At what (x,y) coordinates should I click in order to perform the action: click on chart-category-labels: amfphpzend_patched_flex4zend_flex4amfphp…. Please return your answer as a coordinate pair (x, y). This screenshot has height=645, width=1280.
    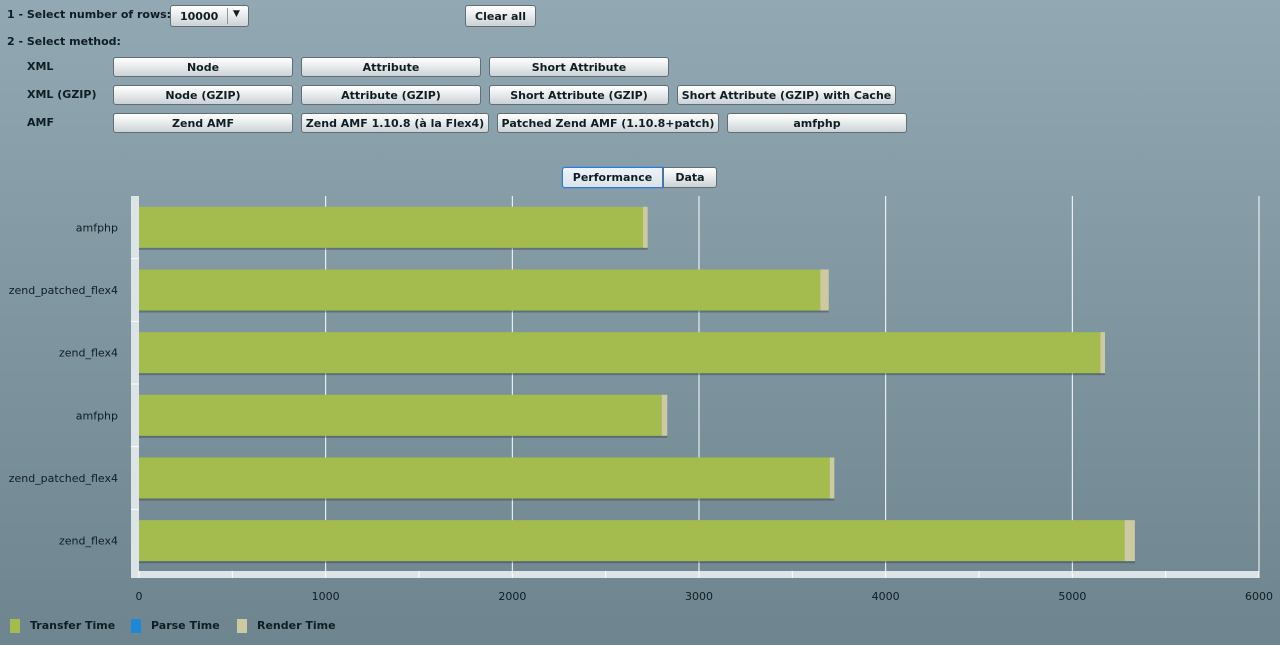
    Looking at the image, I should click on (63, 384).